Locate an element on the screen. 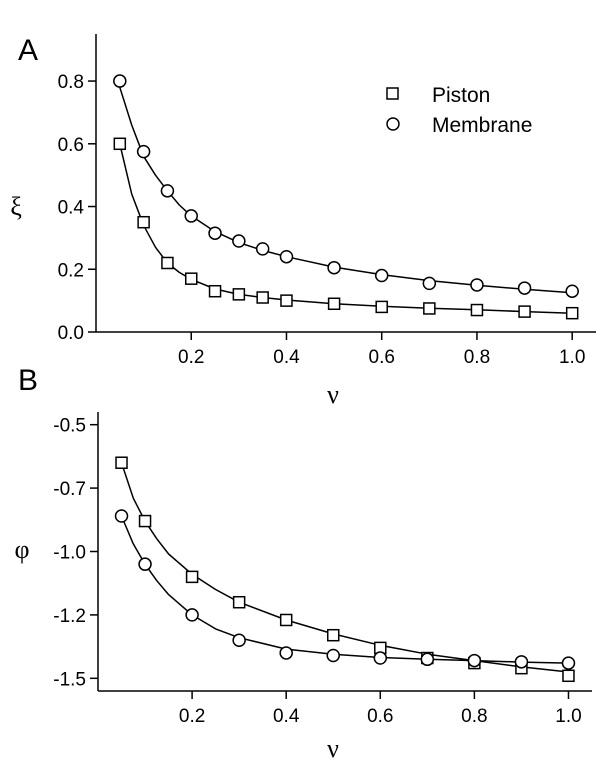 The image size is (600, 771). y-tick-label: 0.8 is located at coordinates (71, 82).